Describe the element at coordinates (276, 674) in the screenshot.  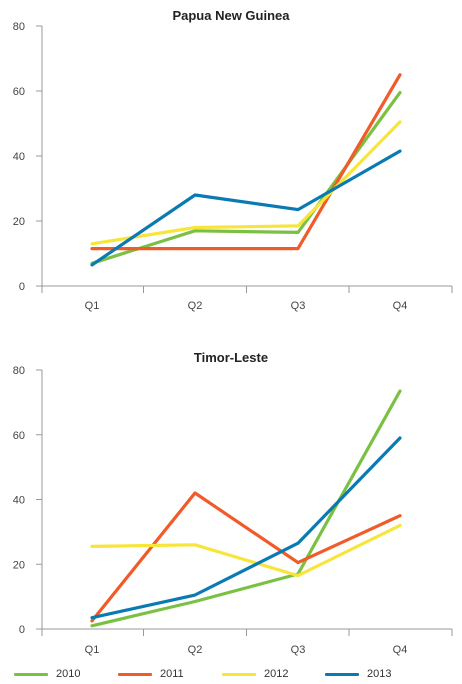
I see `legend-label: 2012` at that location.